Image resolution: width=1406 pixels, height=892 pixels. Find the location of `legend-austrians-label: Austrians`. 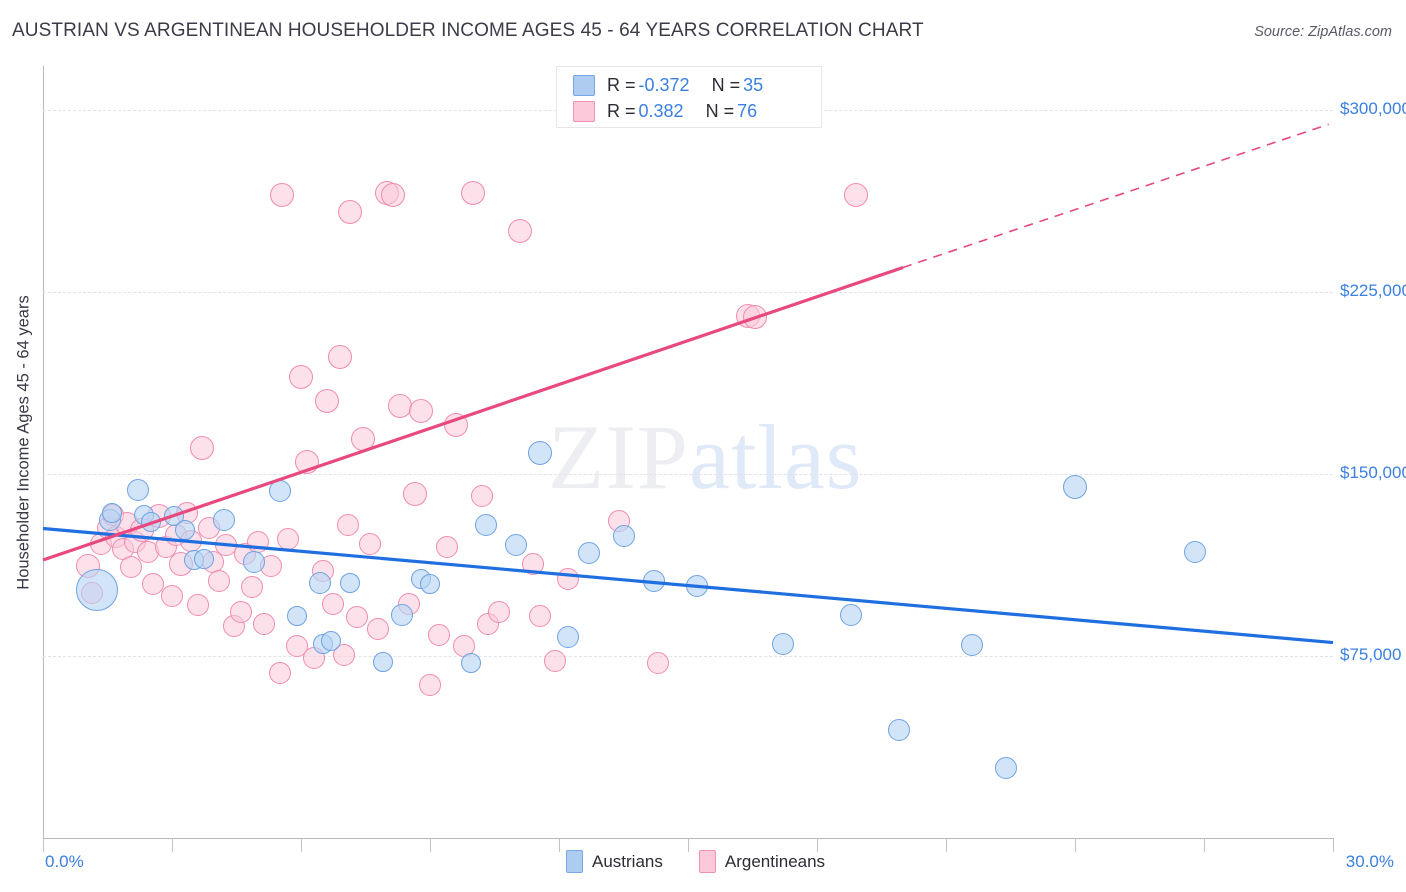

legend-austrians-label: Austrians is located at coordinates (627, 861).